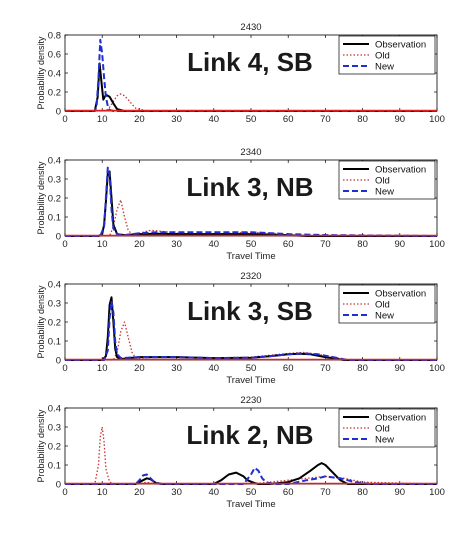 The height and width of the screenshot is (542, 474). Describe the element at coordinates (54, 36) in the screenshot. I see `y-tick-label: 0.8` at that location.